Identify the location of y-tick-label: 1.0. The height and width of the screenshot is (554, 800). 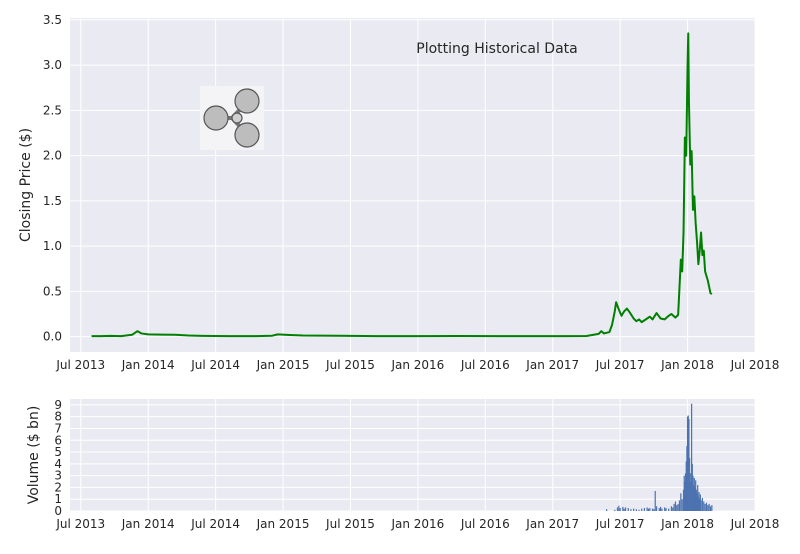
(52, 246).